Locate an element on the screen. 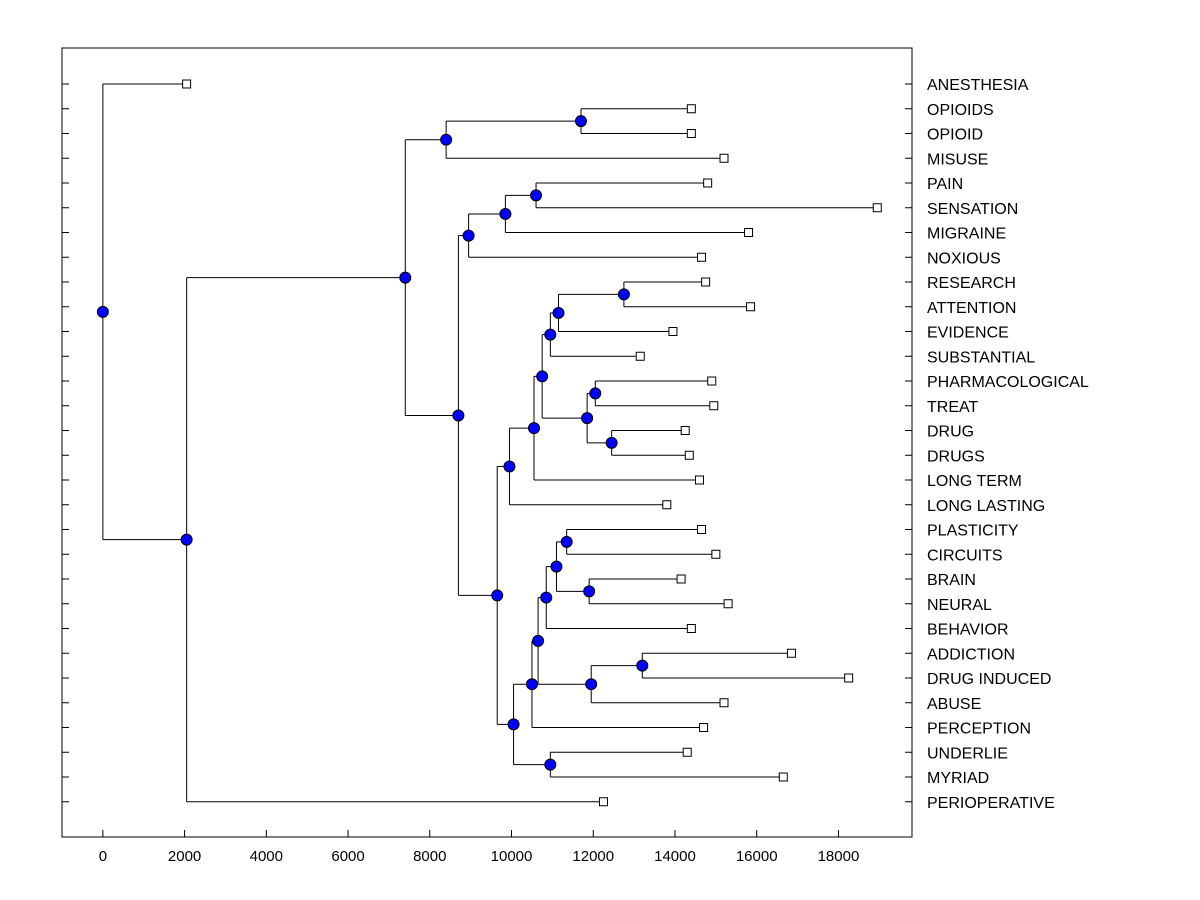 This screenshot has width=1200, height=900. node-marker-n_nox is located at coordinates (468, 235).